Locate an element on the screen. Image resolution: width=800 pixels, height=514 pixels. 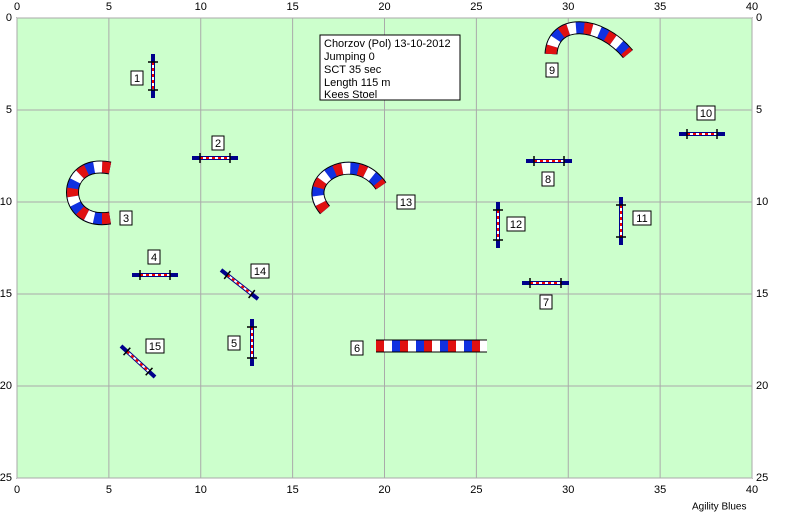
info-line: Kees Stoel is located at coordinates (350, 95).